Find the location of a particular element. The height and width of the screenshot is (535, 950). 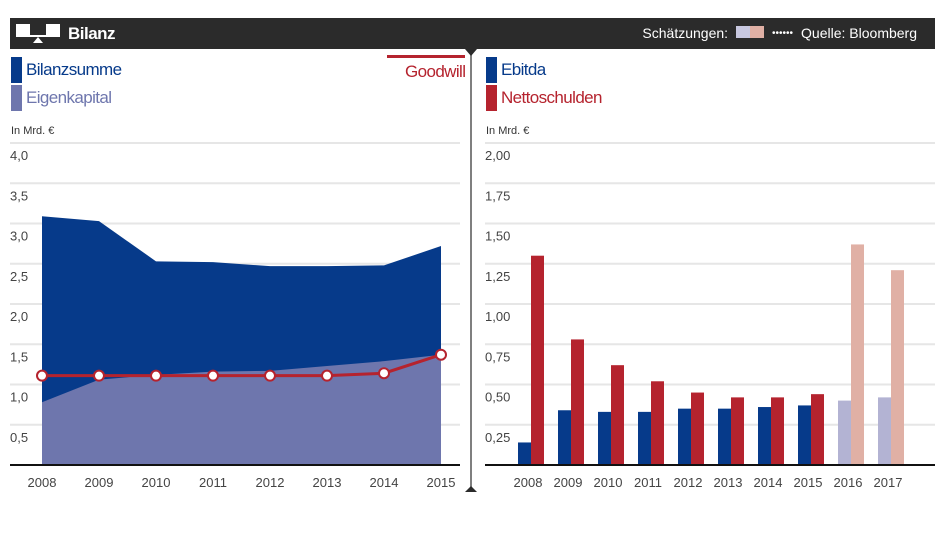

divider-arrow-top is located at coordinates (471, 52).